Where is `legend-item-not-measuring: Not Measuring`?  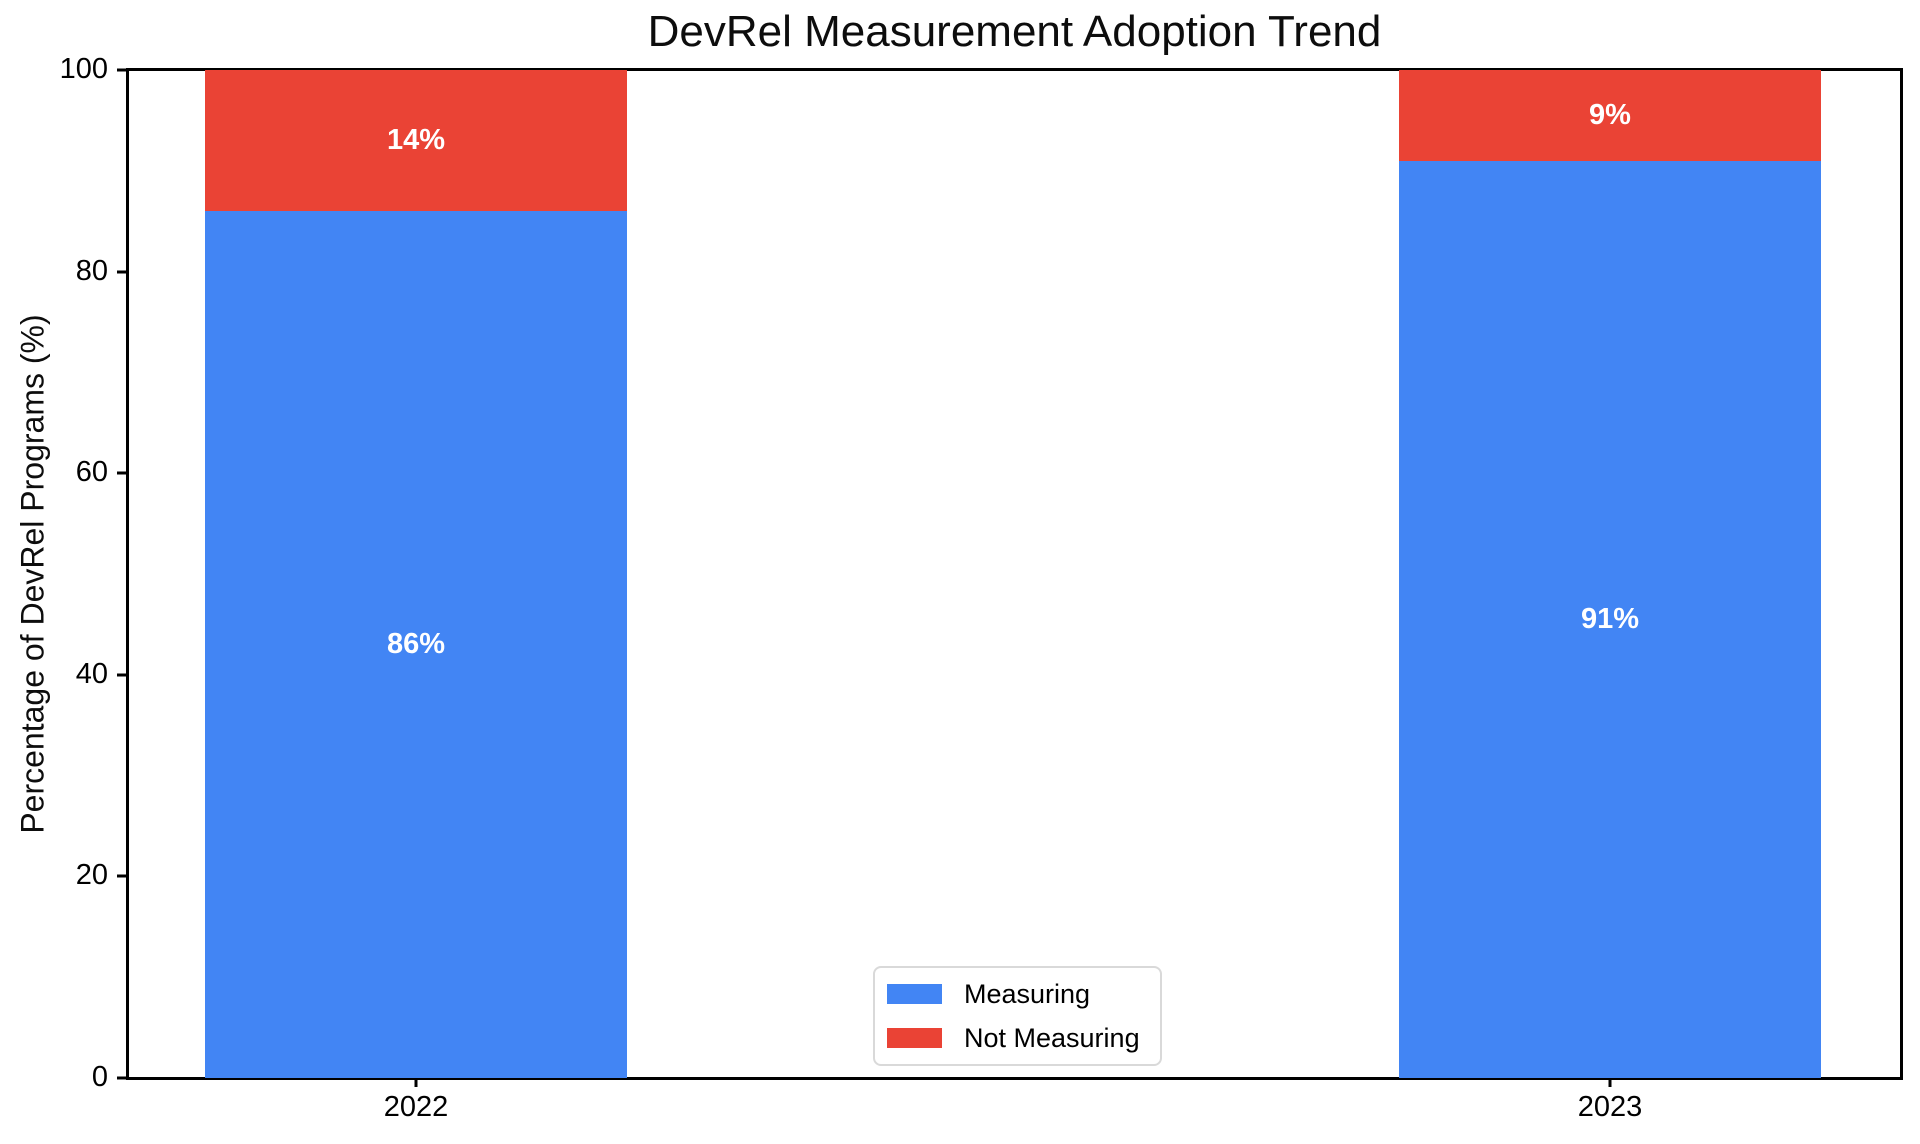 legend-item-not-measuring: Not Measuring is located at coordinates (1013, 1038).